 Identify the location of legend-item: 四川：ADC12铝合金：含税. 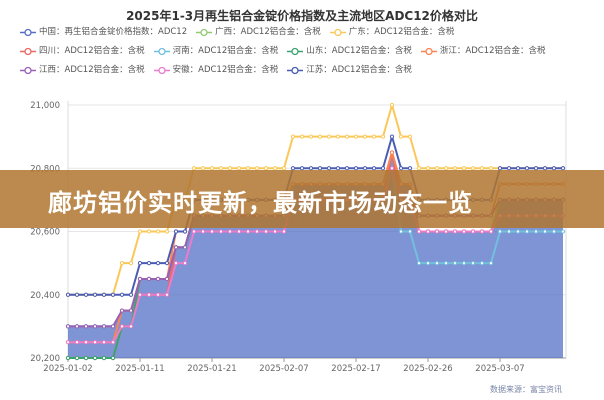
(82, 52).